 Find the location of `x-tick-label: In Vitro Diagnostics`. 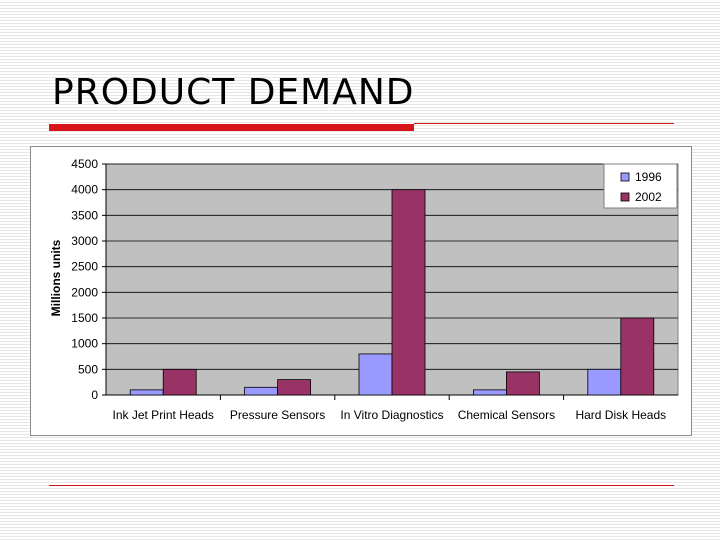

x-tick-label: In Vitro Diagnostics is located at coordinates (391, 415).